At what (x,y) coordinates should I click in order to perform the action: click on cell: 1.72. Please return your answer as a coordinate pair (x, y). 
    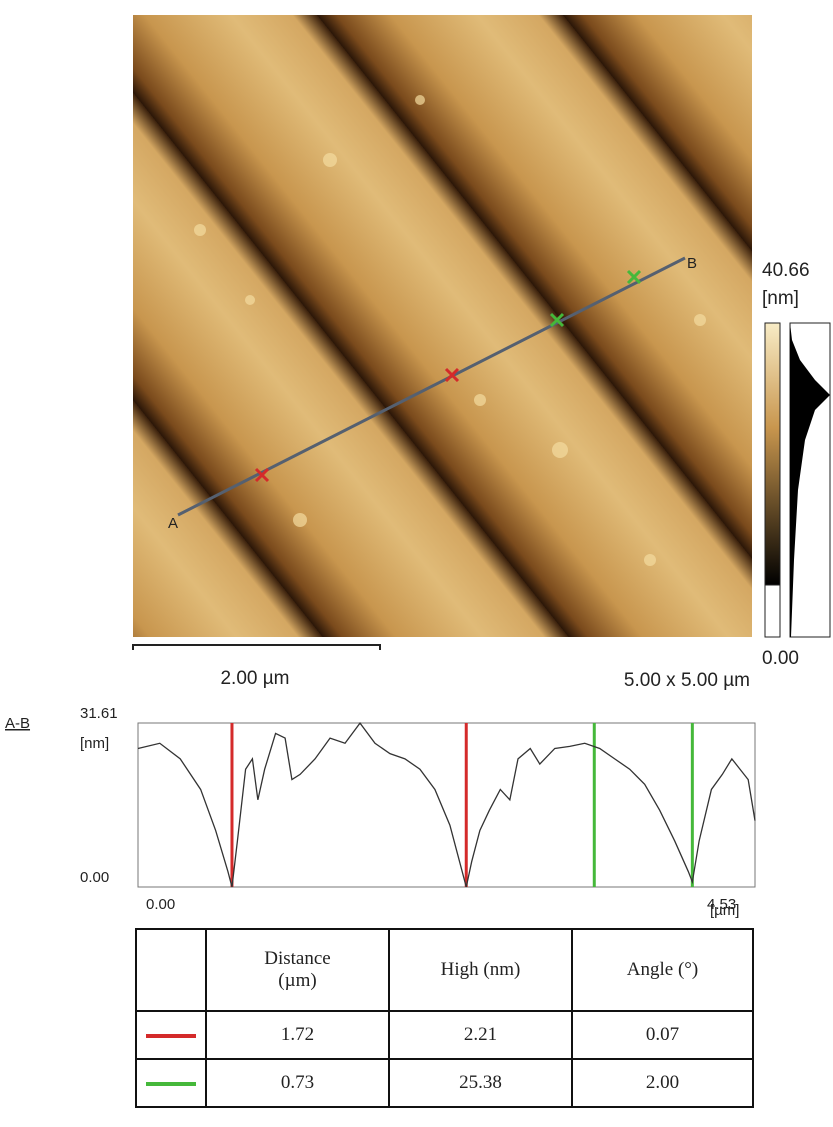
    Looking at the image, I should click on (297, 1035).